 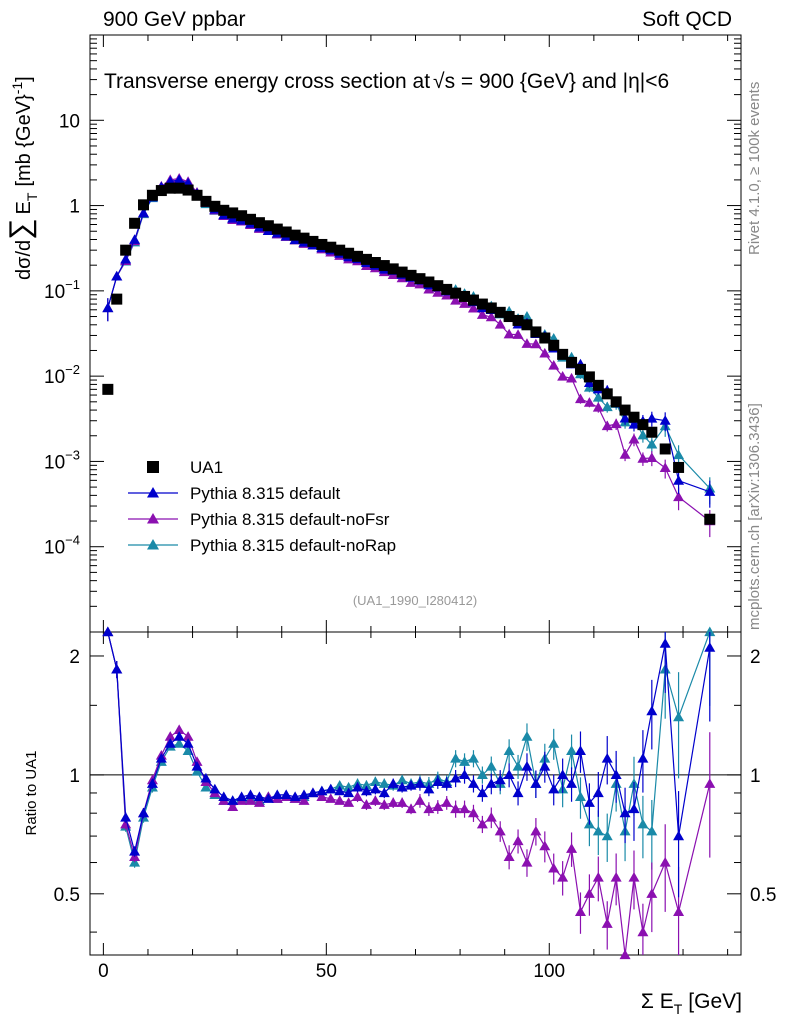 I want to click on legend-label: Pythia 8.315 default, so click(x=265, y=493).